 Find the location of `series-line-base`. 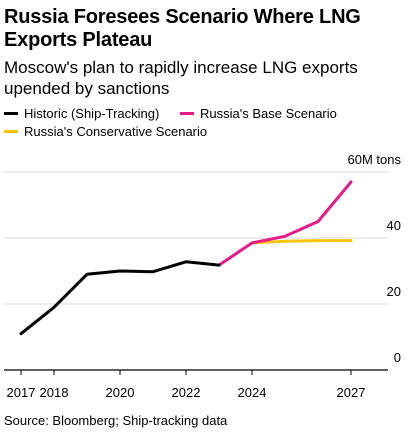

series-line-base is located at coordinates (285, 223).